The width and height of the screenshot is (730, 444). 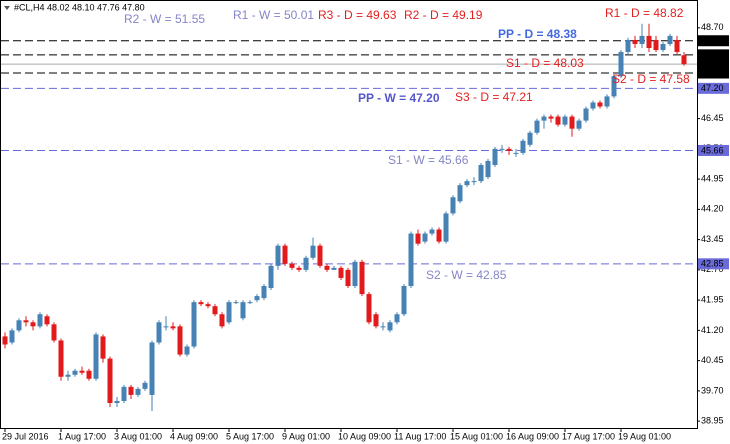 I want to click on y-tick-label: 41.95, so click(x=712, y=299).